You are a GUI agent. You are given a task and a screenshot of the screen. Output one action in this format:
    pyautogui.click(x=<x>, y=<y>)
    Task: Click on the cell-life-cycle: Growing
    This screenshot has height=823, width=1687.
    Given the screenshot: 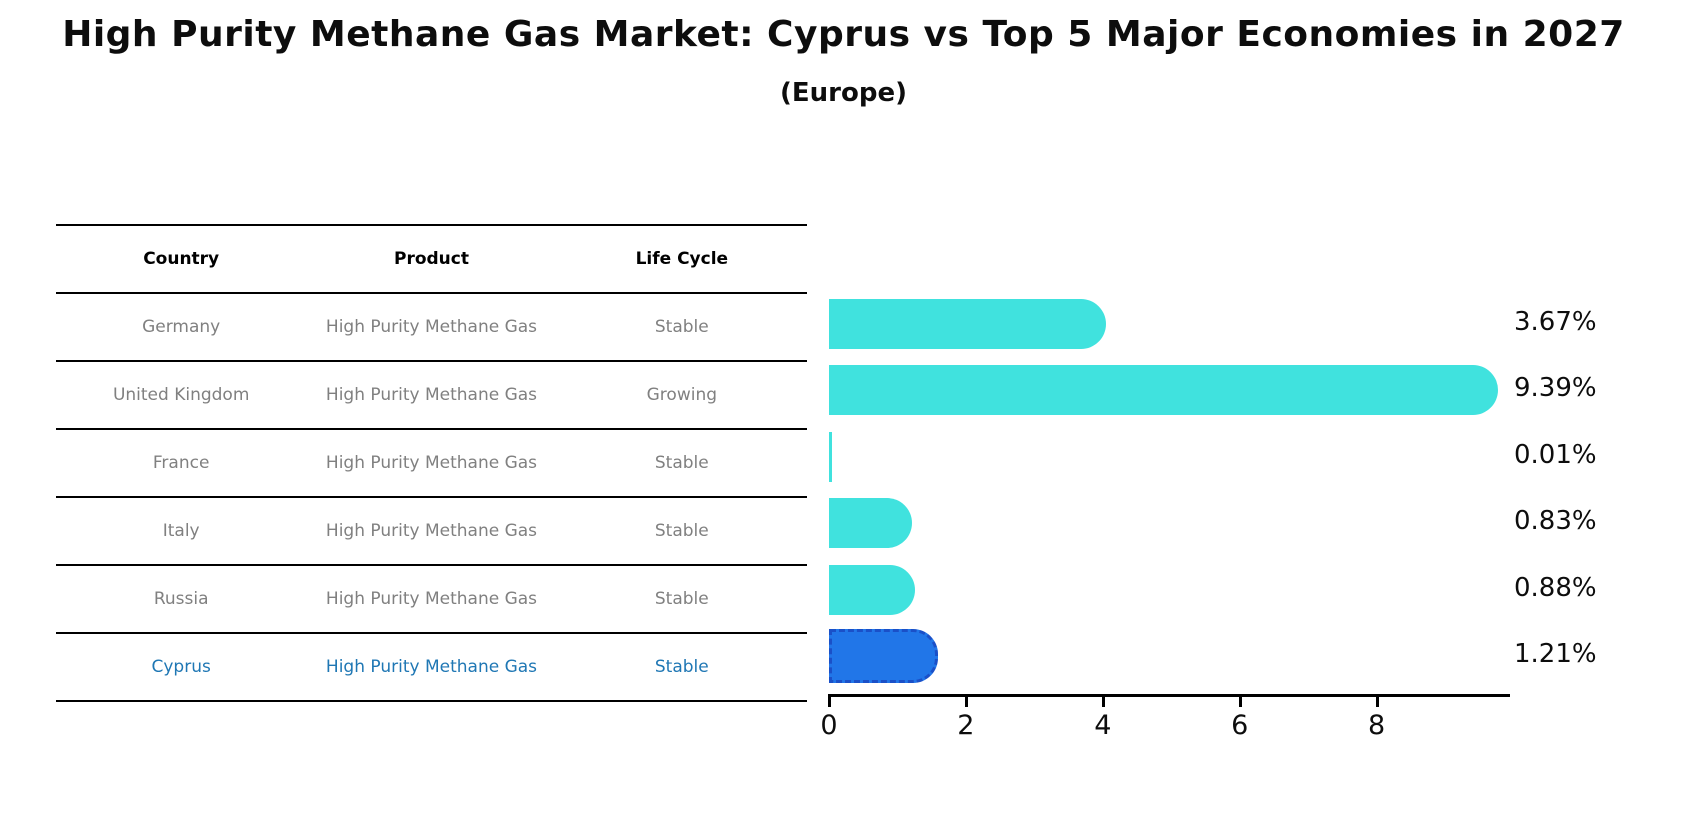 What is the action you would take?
    pyautogui.click(x=682, y=395)
    